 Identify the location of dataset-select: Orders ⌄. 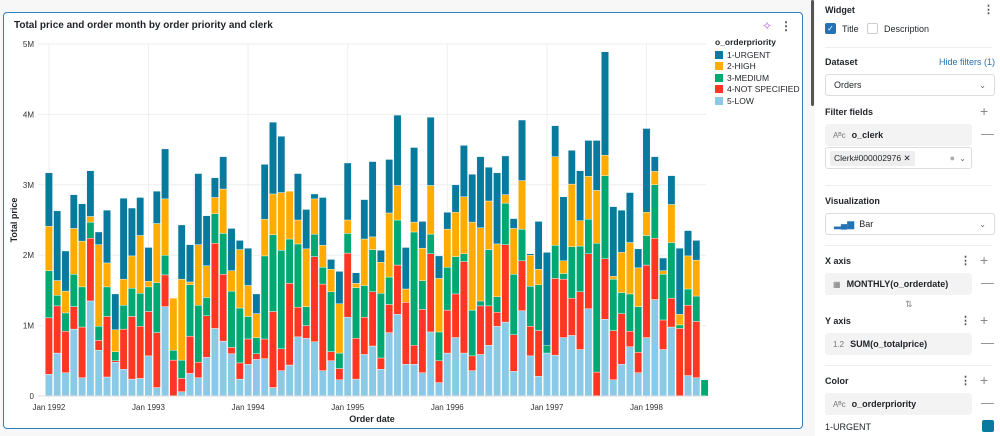
(910, 85).